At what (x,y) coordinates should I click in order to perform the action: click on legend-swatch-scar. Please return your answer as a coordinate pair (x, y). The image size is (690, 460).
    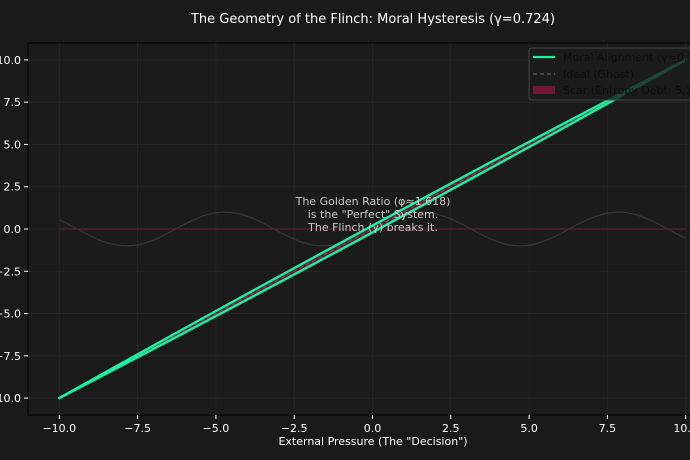
    Looking at the image, I should click on (544, 90).